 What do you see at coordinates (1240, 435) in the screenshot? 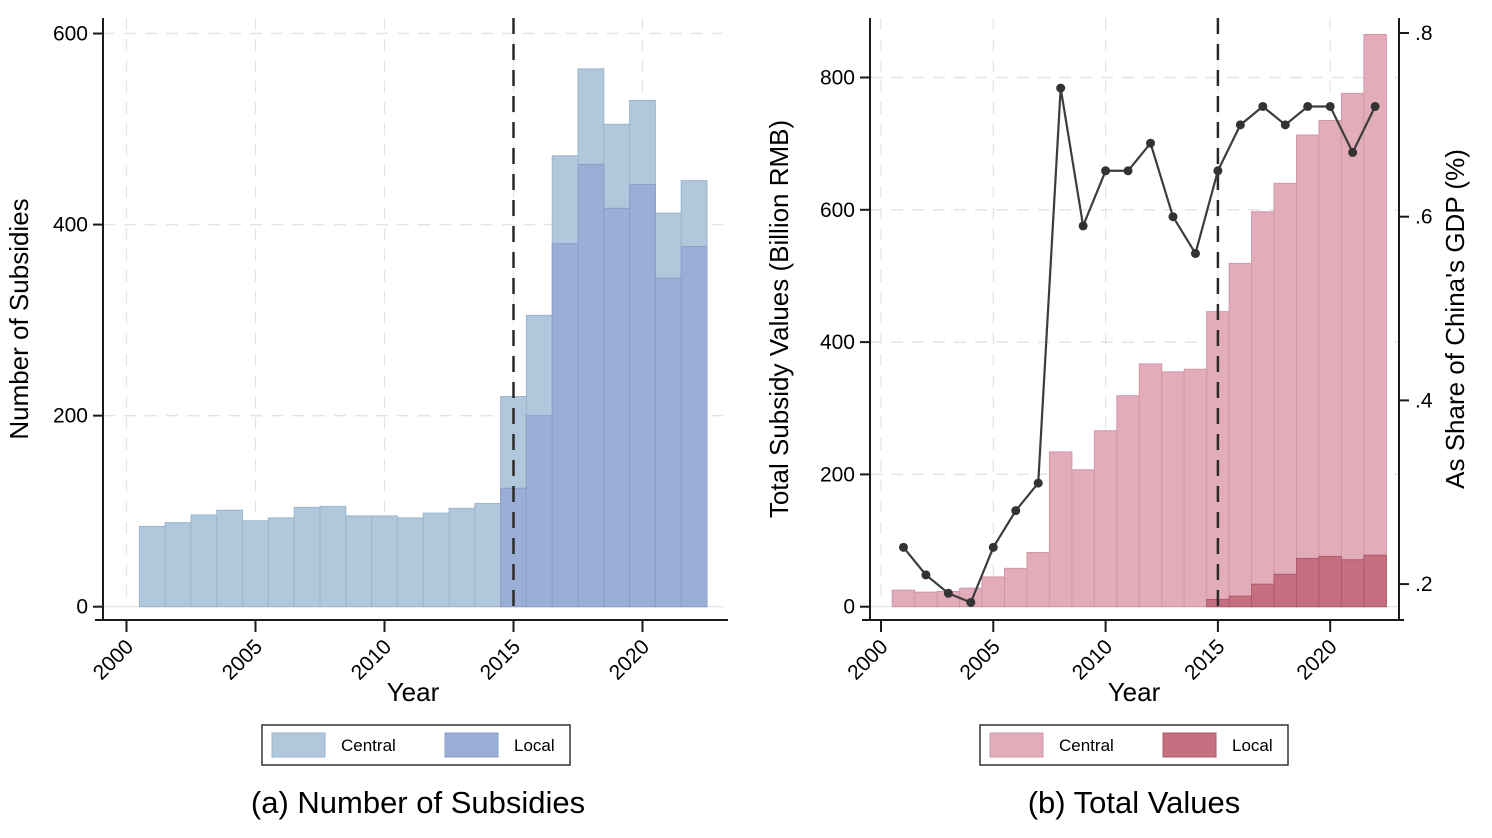
I see `bar-central-2016` at bounding box center [1240, 435].